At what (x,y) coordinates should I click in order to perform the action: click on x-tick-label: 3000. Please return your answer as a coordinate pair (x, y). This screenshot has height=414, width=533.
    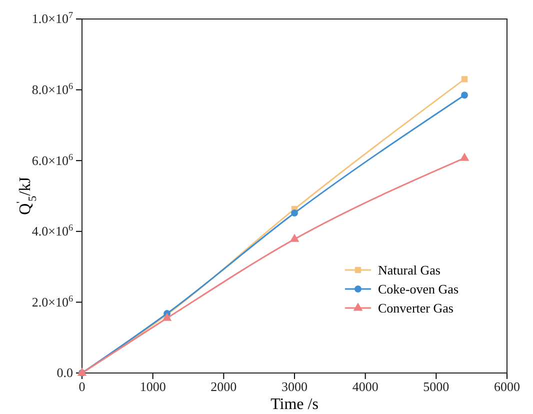
    Looking at the image, I should click on (295, 386).